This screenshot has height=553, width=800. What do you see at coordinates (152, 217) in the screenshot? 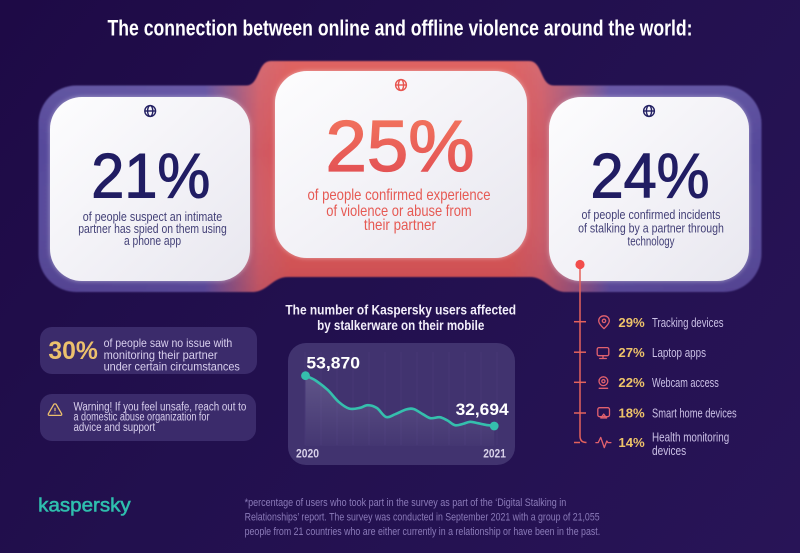
I see `svg-text: of people suspect an intimate` at bounding box center [152, 217].